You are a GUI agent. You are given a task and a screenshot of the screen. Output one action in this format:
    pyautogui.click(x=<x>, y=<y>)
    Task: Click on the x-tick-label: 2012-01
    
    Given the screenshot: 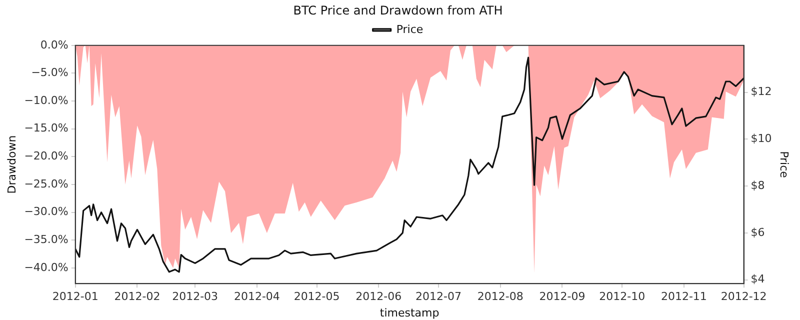 What is the action you would take?
    pyautogui.click(x=75, y=297)
    